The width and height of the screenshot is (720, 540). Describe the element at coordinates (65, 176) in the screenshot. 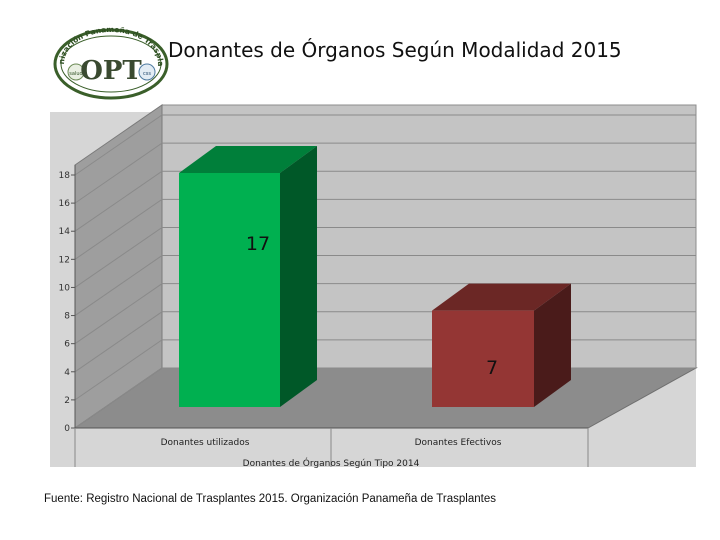

I see `y-tick-label: 18` at that location.